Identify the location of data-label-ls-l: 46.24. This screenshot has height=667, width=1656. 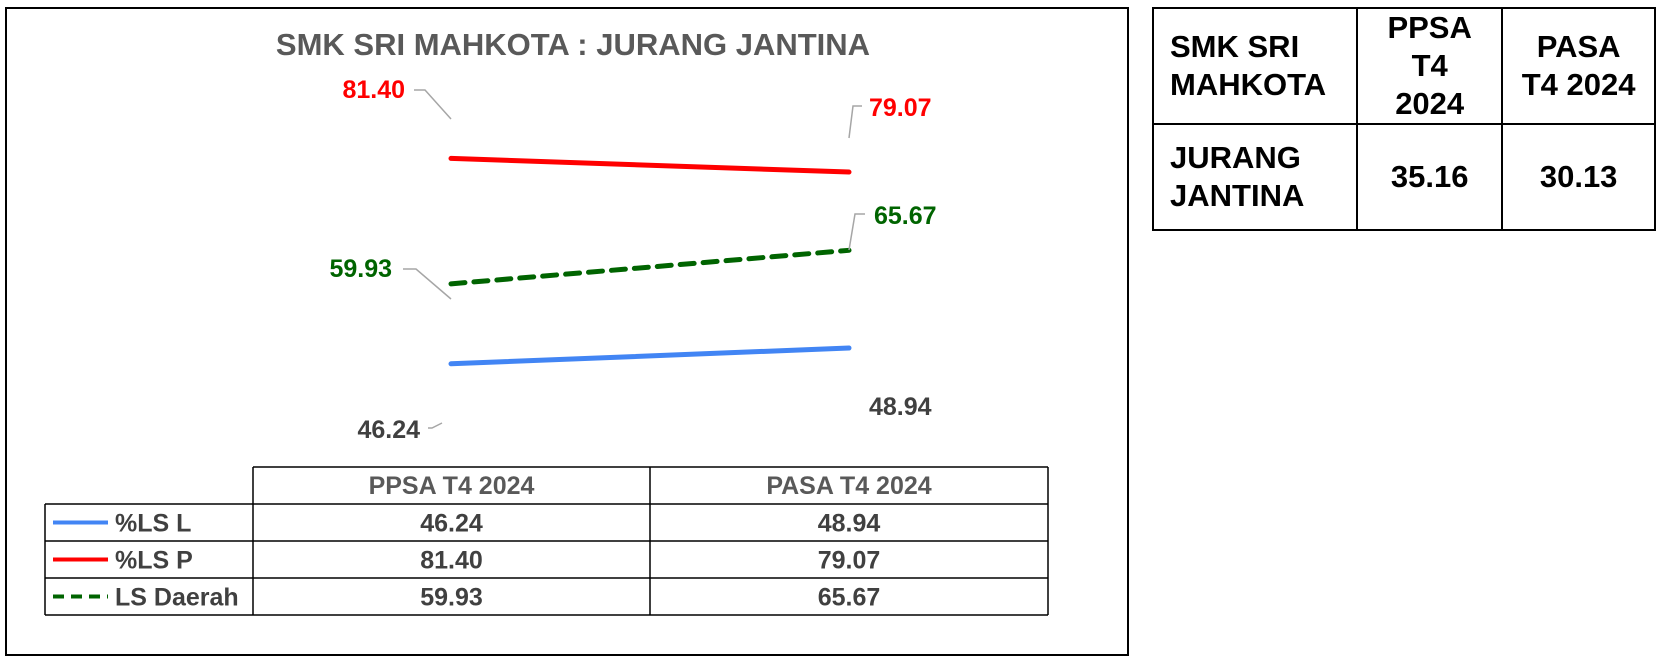
(388, 430).